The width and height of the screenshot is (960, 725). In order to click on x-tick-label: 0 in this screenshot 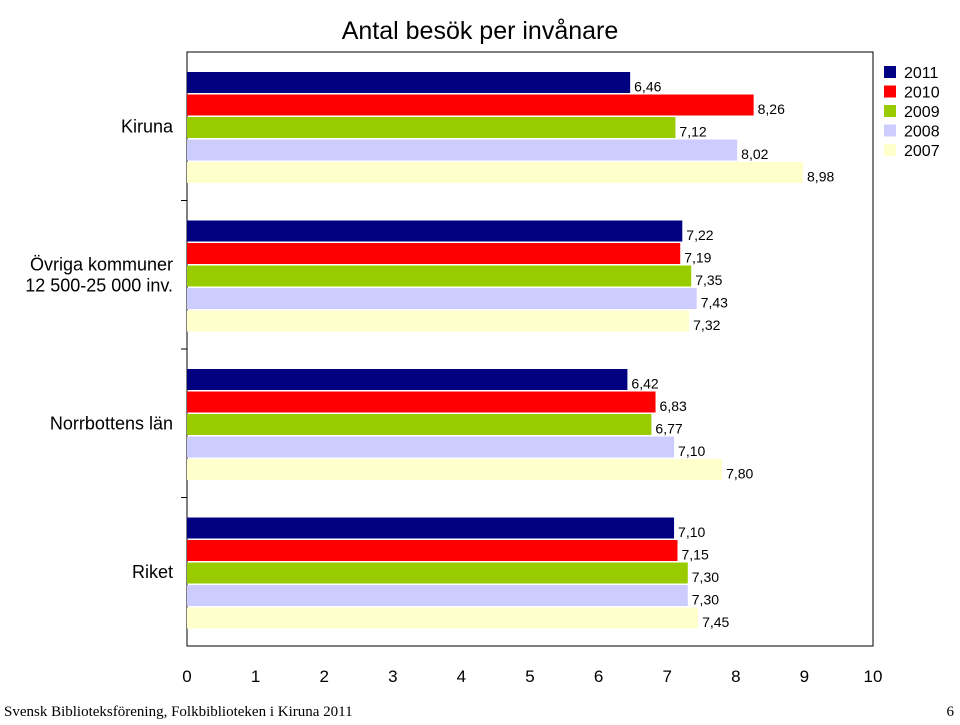, I will do `click(186, 676)`.